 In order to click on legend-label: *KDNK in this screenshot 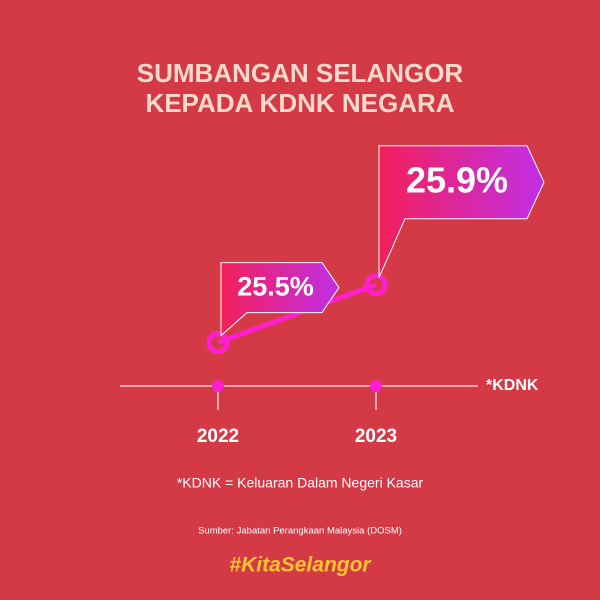, I will do `click(512, 385)`.